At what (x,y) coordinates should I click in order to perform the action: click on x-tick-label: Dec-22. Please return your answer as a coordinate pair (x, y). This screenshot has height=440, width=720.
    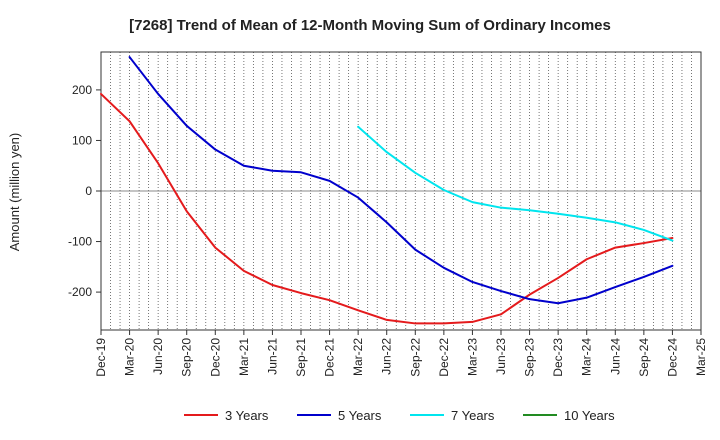
    Looking at the image, I should click on (444, 357).